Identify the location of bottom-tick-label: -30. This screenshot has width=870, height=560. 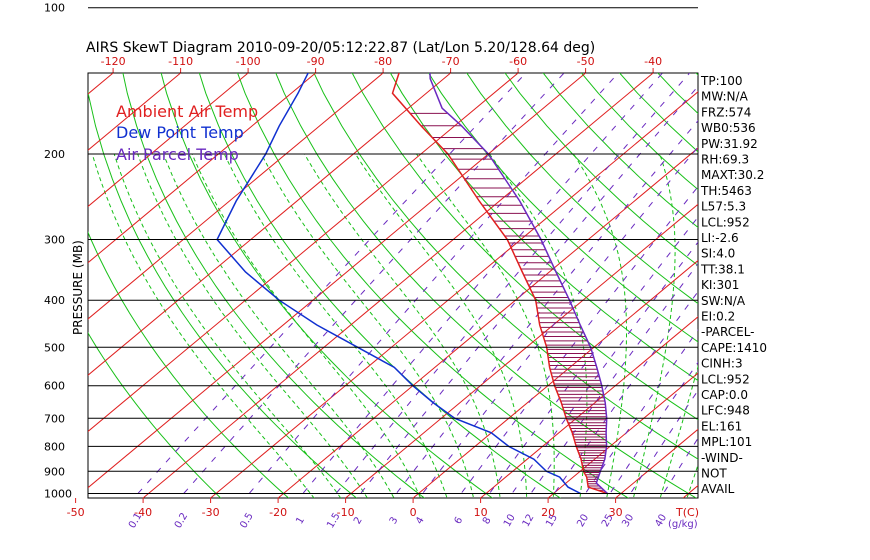
(211, 512).